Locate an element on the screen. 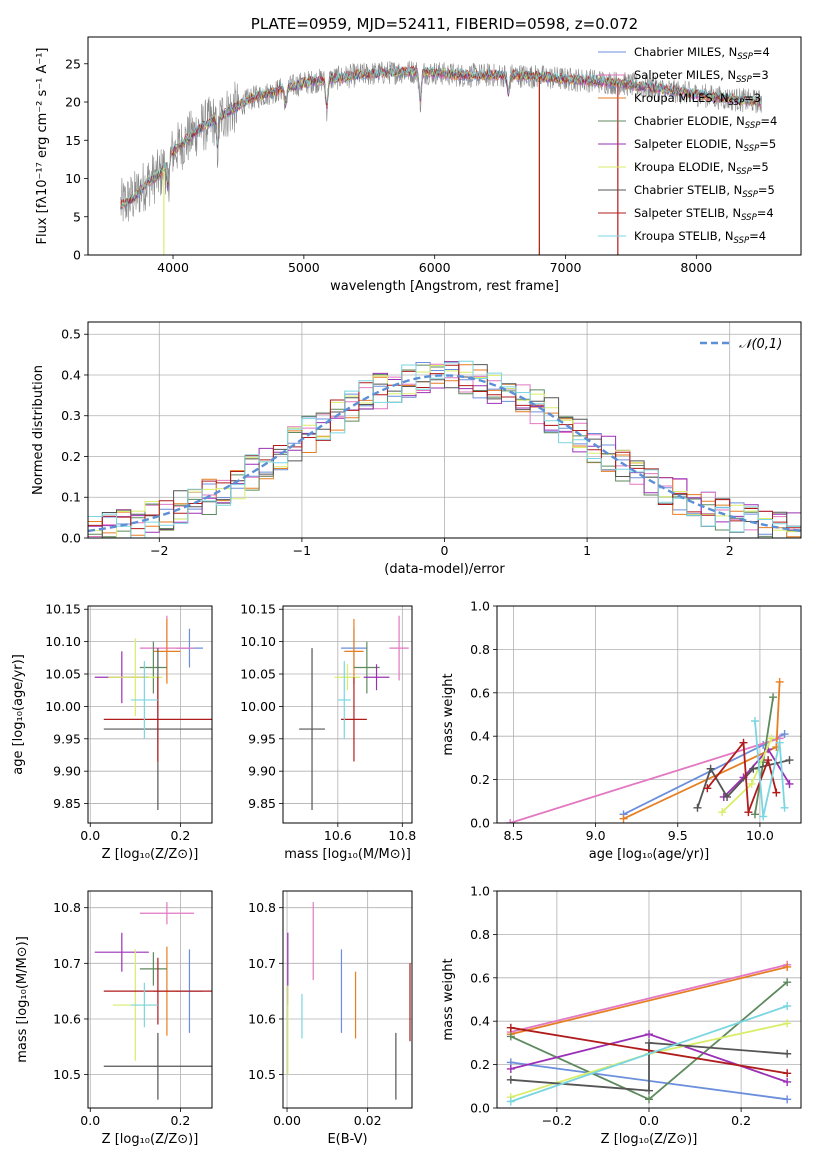  y-tick-label: 5 is located at coordinates (77, 216).